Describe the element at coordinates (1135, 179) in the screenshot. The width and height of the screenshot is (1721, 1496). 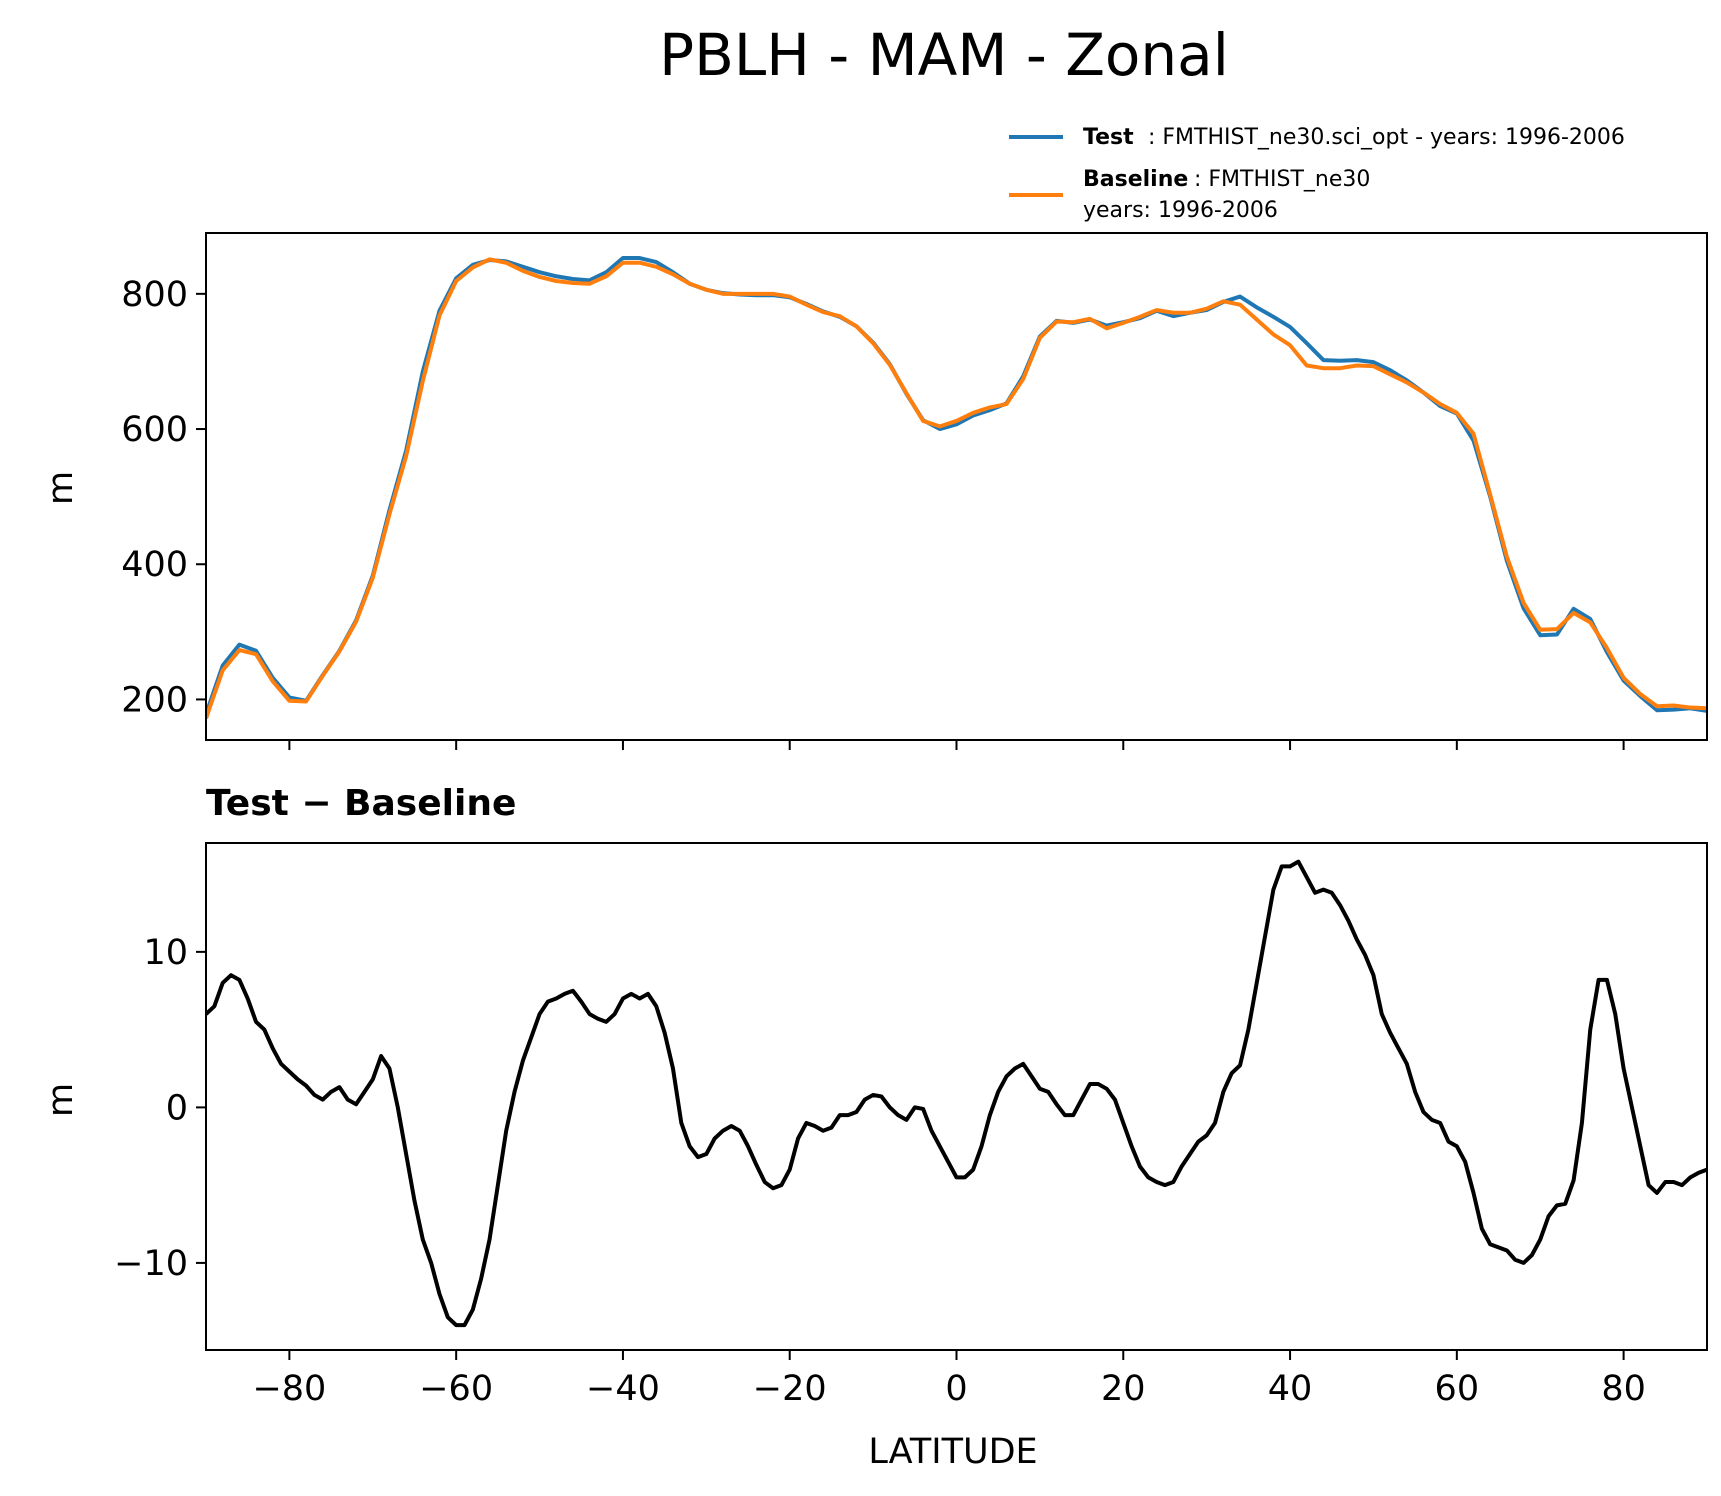
I see `legend-key-baseline: Baseline` at that location.